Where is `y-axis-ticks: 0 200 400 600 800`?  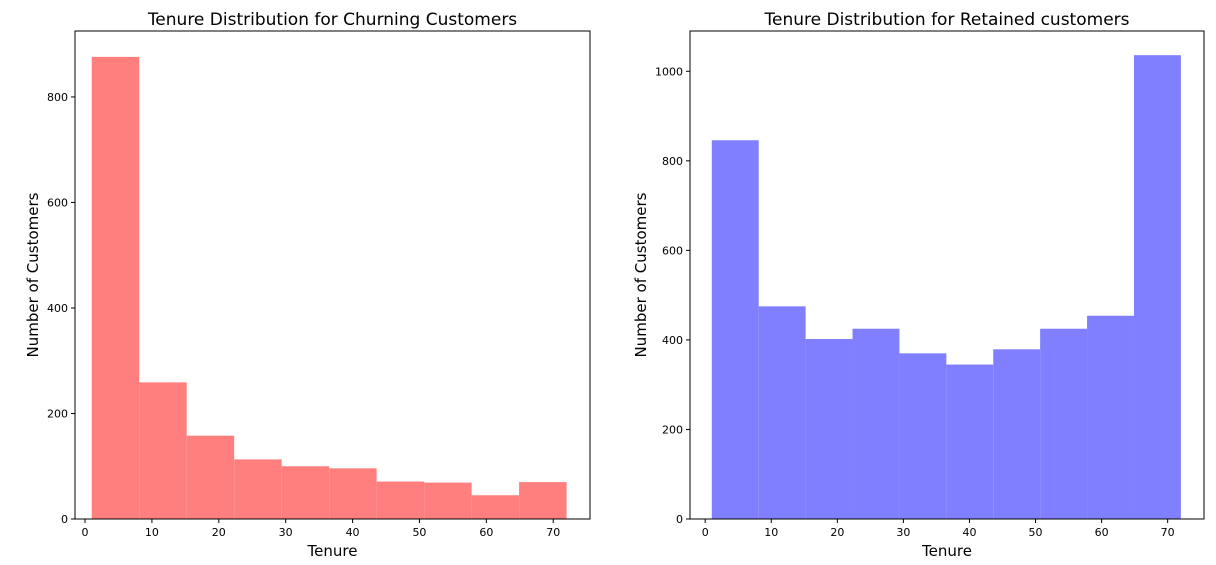
y-axis-ticks: 0 200 400 600 800 is located at coordinates (61, 308).